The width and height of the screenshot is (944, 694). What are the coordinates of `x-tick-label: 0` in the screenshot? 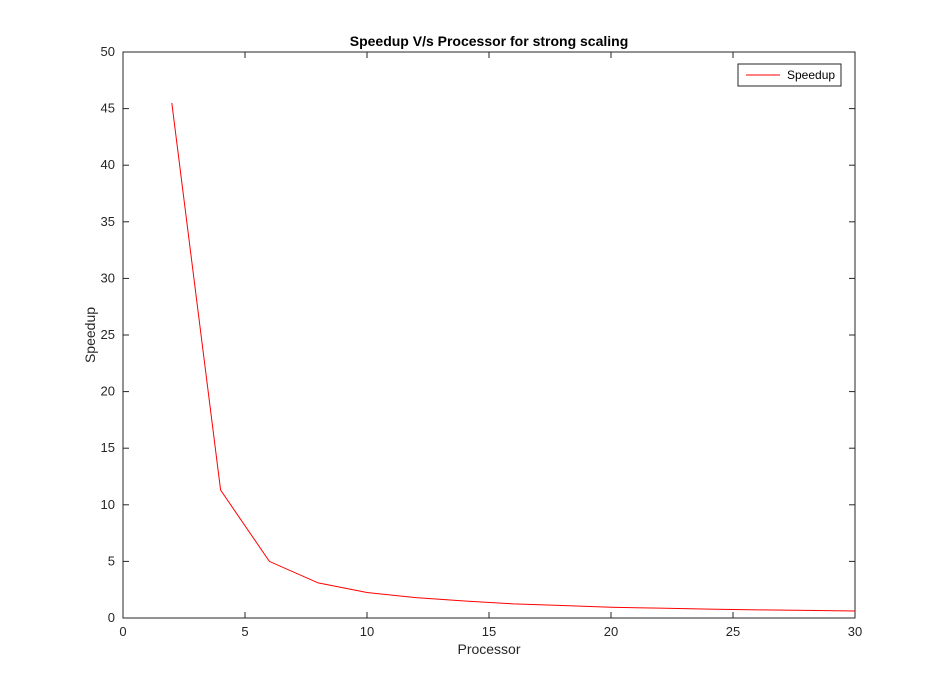 It's located at (122, 631).